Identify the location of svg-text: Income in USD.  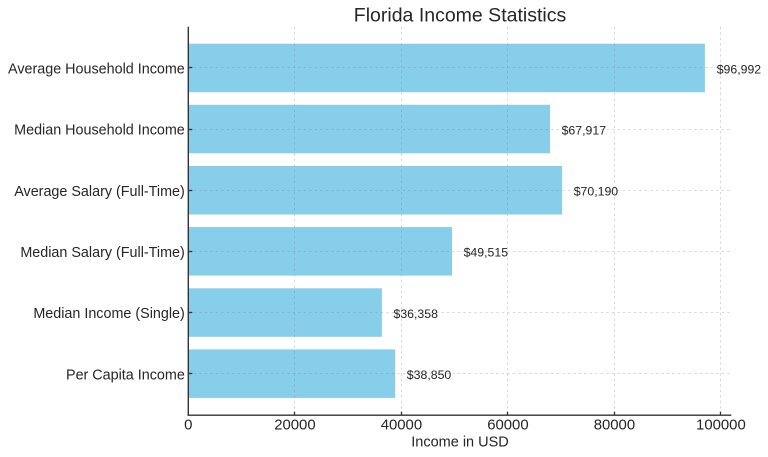
(460, 442).